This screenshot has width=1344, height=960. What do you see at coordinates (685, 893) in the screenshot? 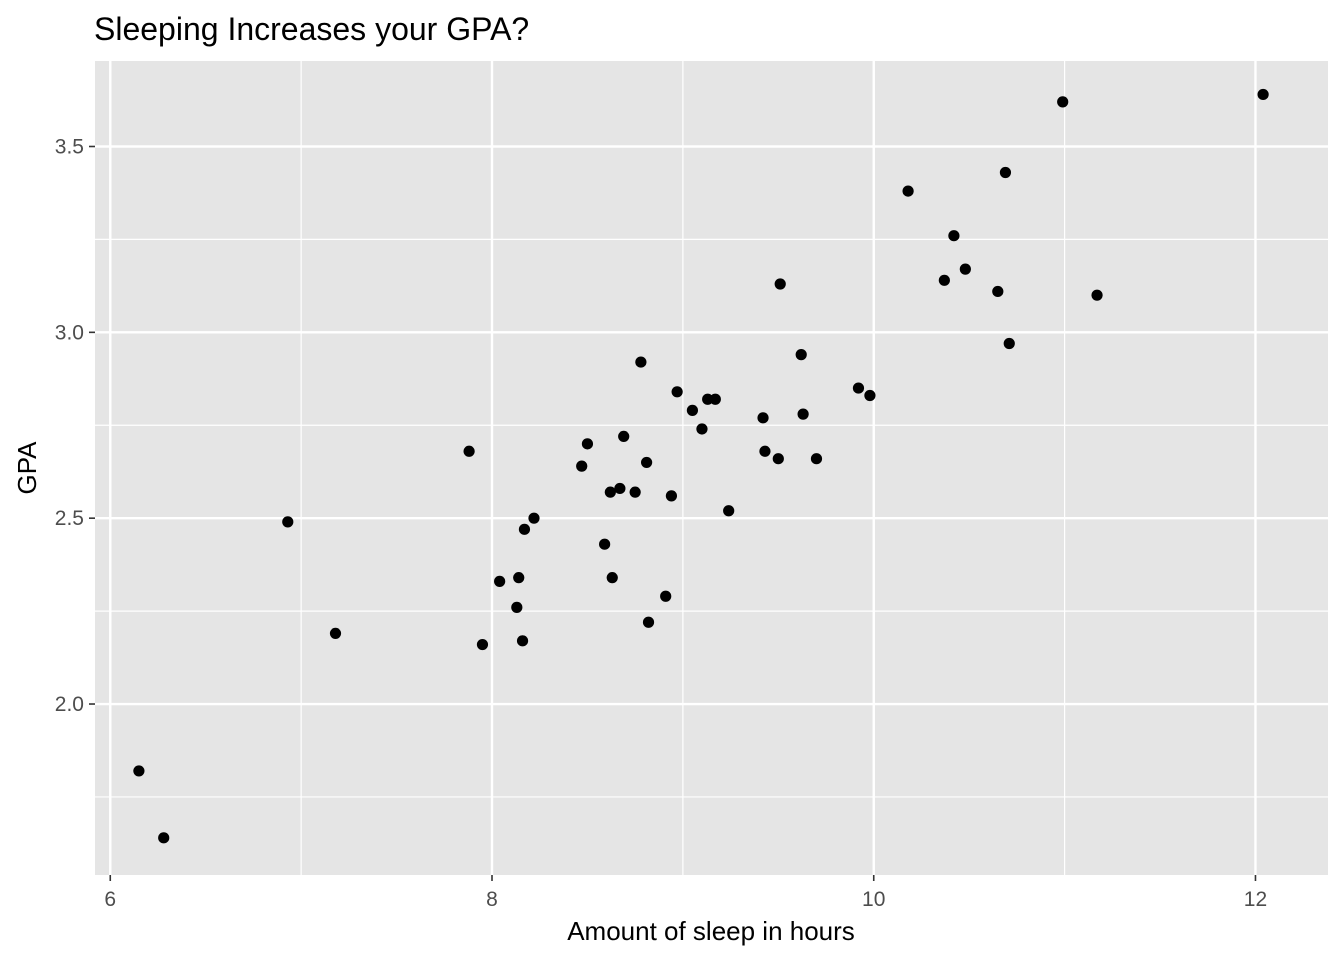
I see `x-axis: 6 8 10 12` at bounding box center [685, 893].